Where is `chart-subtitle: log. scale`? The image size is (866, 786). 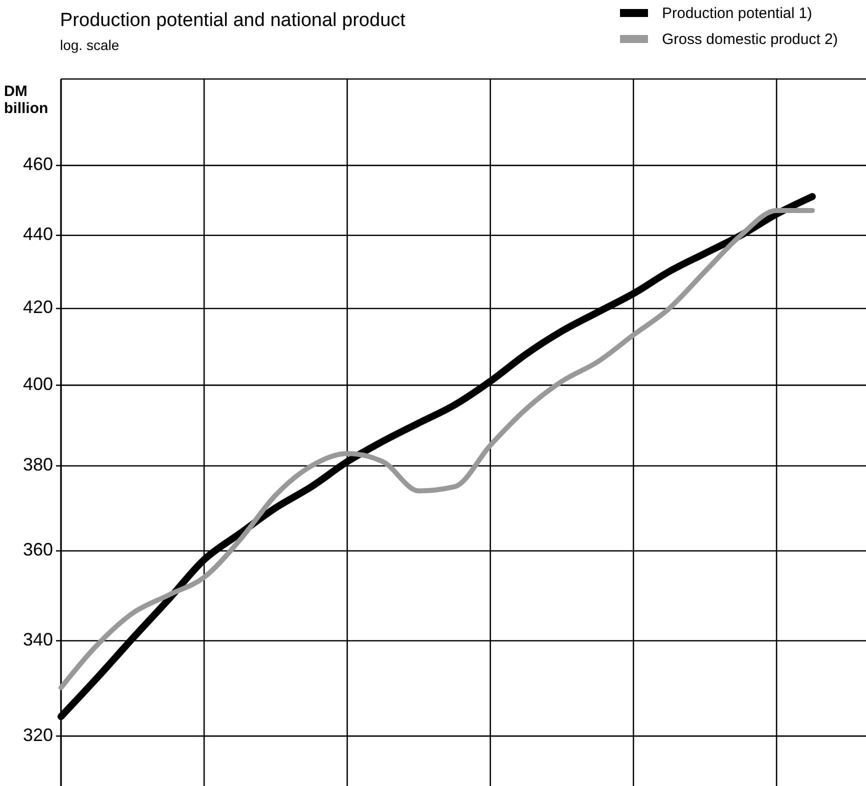
chart-subtitle: log. scale is located at coordinates (90, 45).